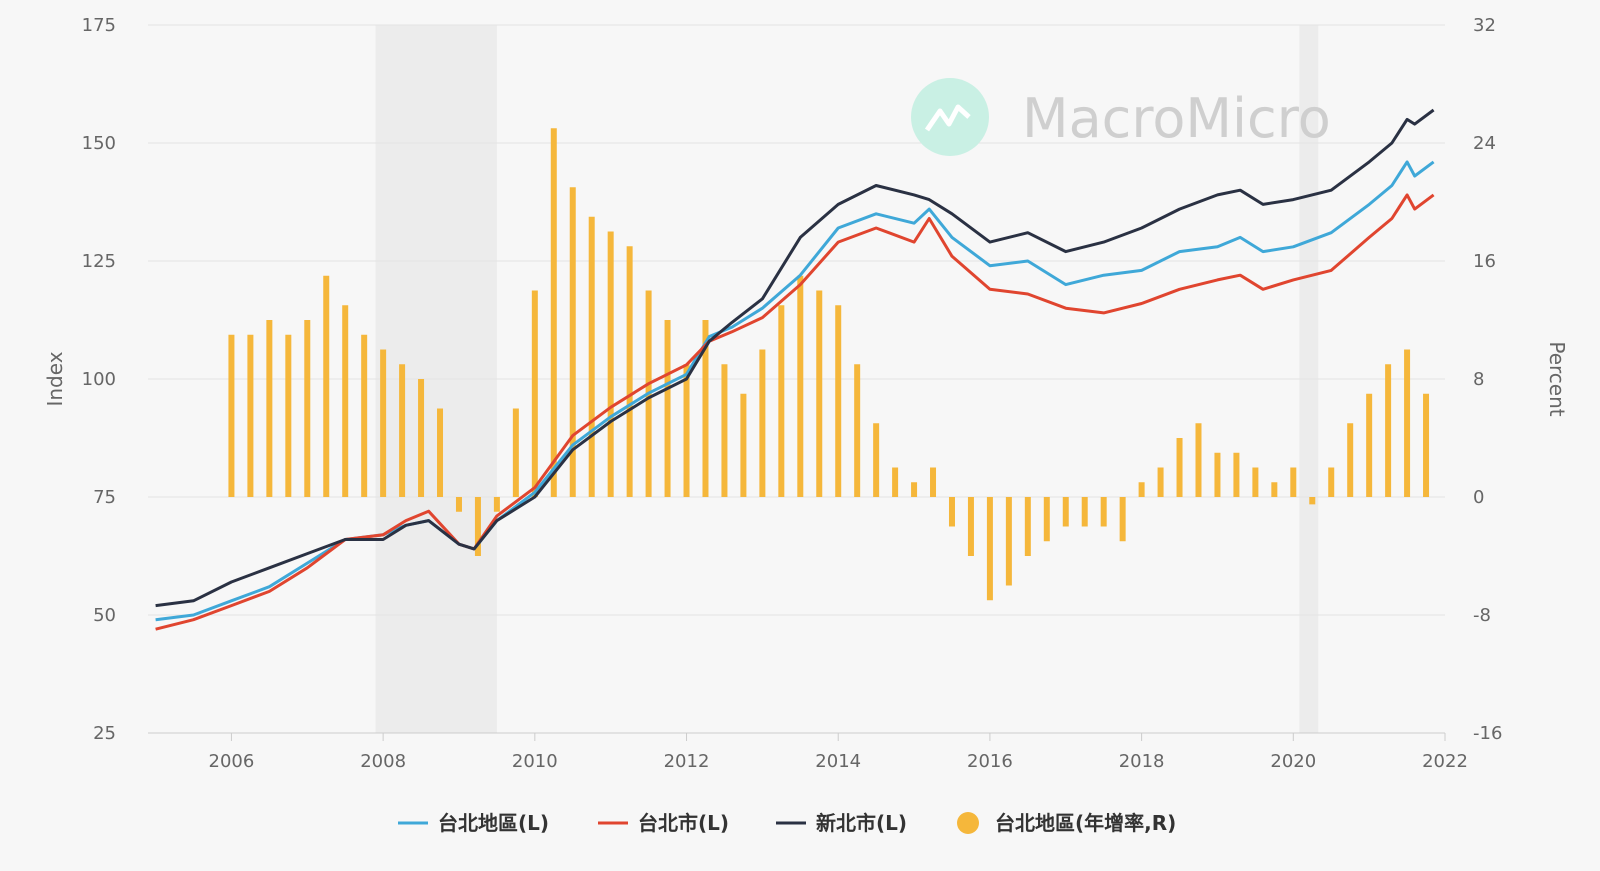 The image size is (1600, 871). I want to click on watermark: MacroMicro, so click(1121, 117).